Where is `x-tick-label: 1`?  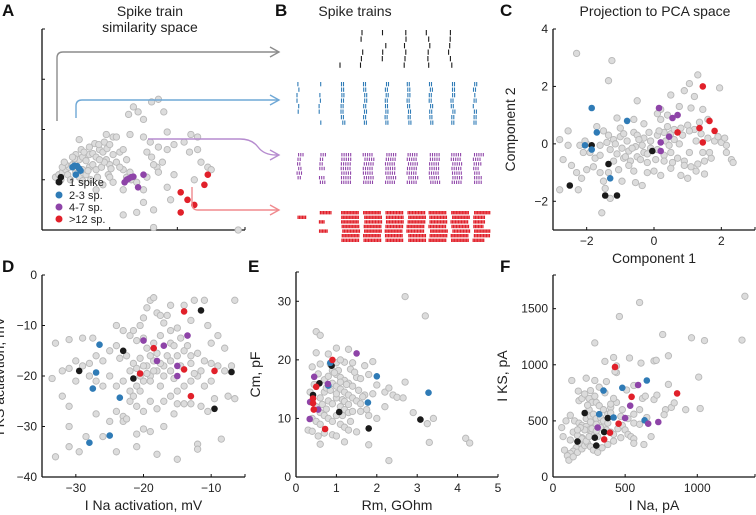
x-tick-label: 1 is located at coordinates (336, 488).